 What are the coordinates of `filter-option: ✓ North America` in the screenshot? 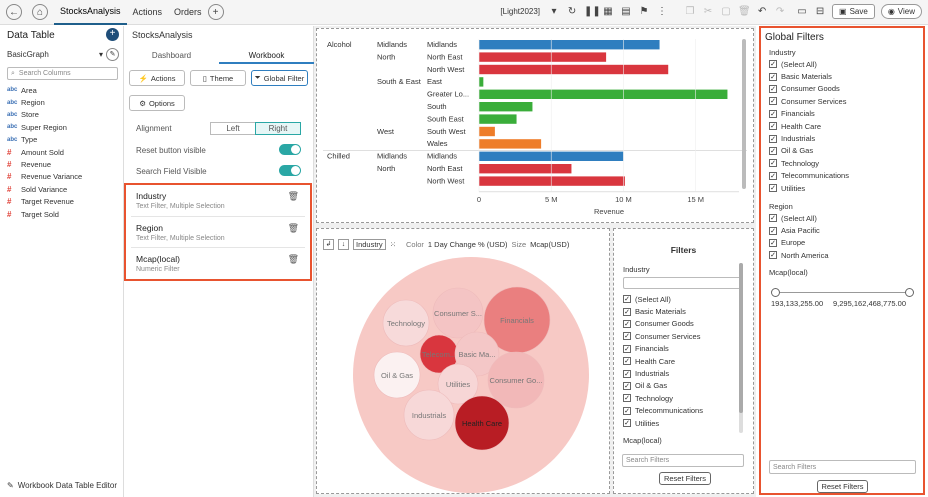 It's located at (799, 255).